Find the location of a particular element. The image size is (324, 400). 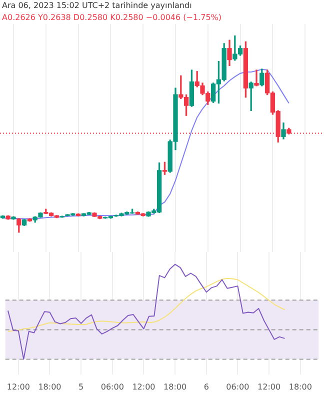

x-tick-label: 5 is located at coordinates (81, 387).